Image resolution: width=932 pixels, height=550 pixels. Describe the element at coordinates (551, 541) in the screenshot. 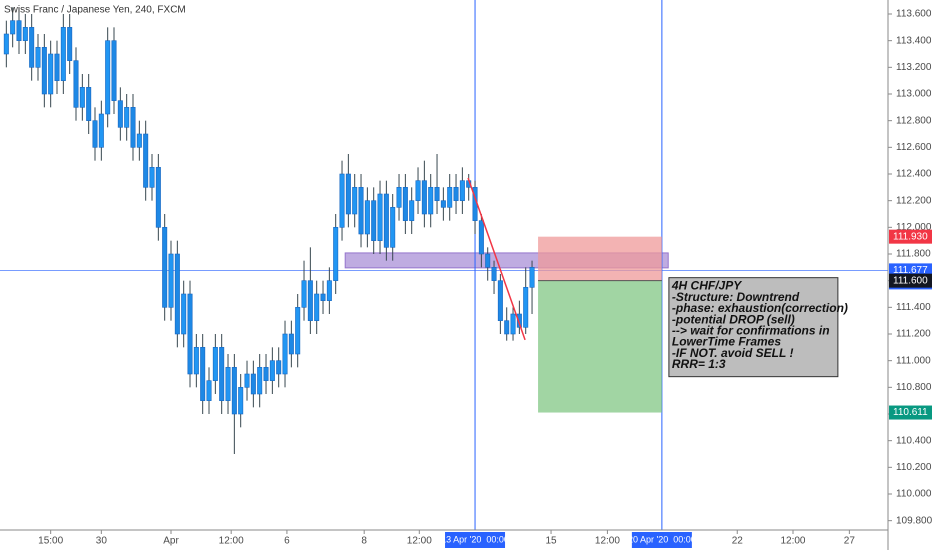

I see `x-tick-label: 15` at that location.